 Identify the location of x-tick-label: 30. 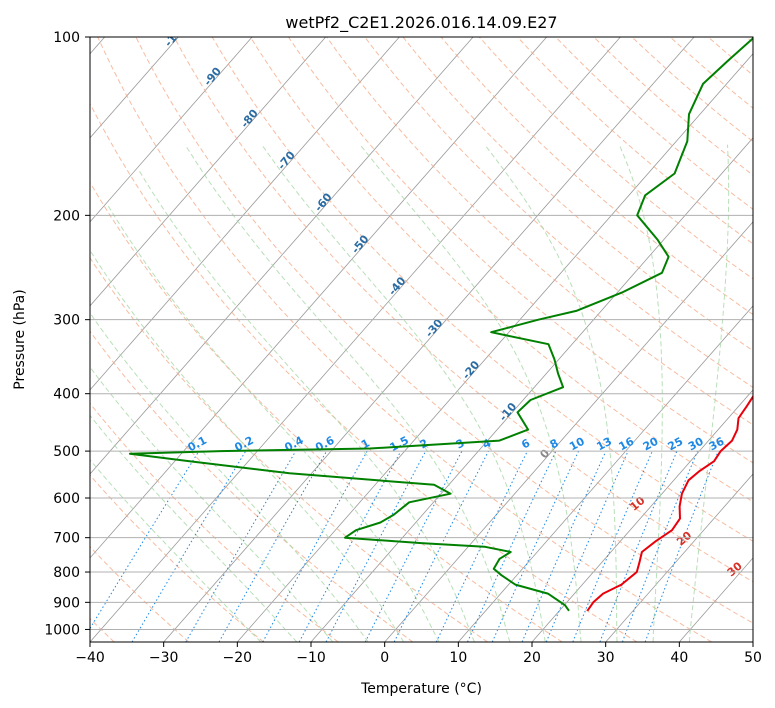
(606, 658).